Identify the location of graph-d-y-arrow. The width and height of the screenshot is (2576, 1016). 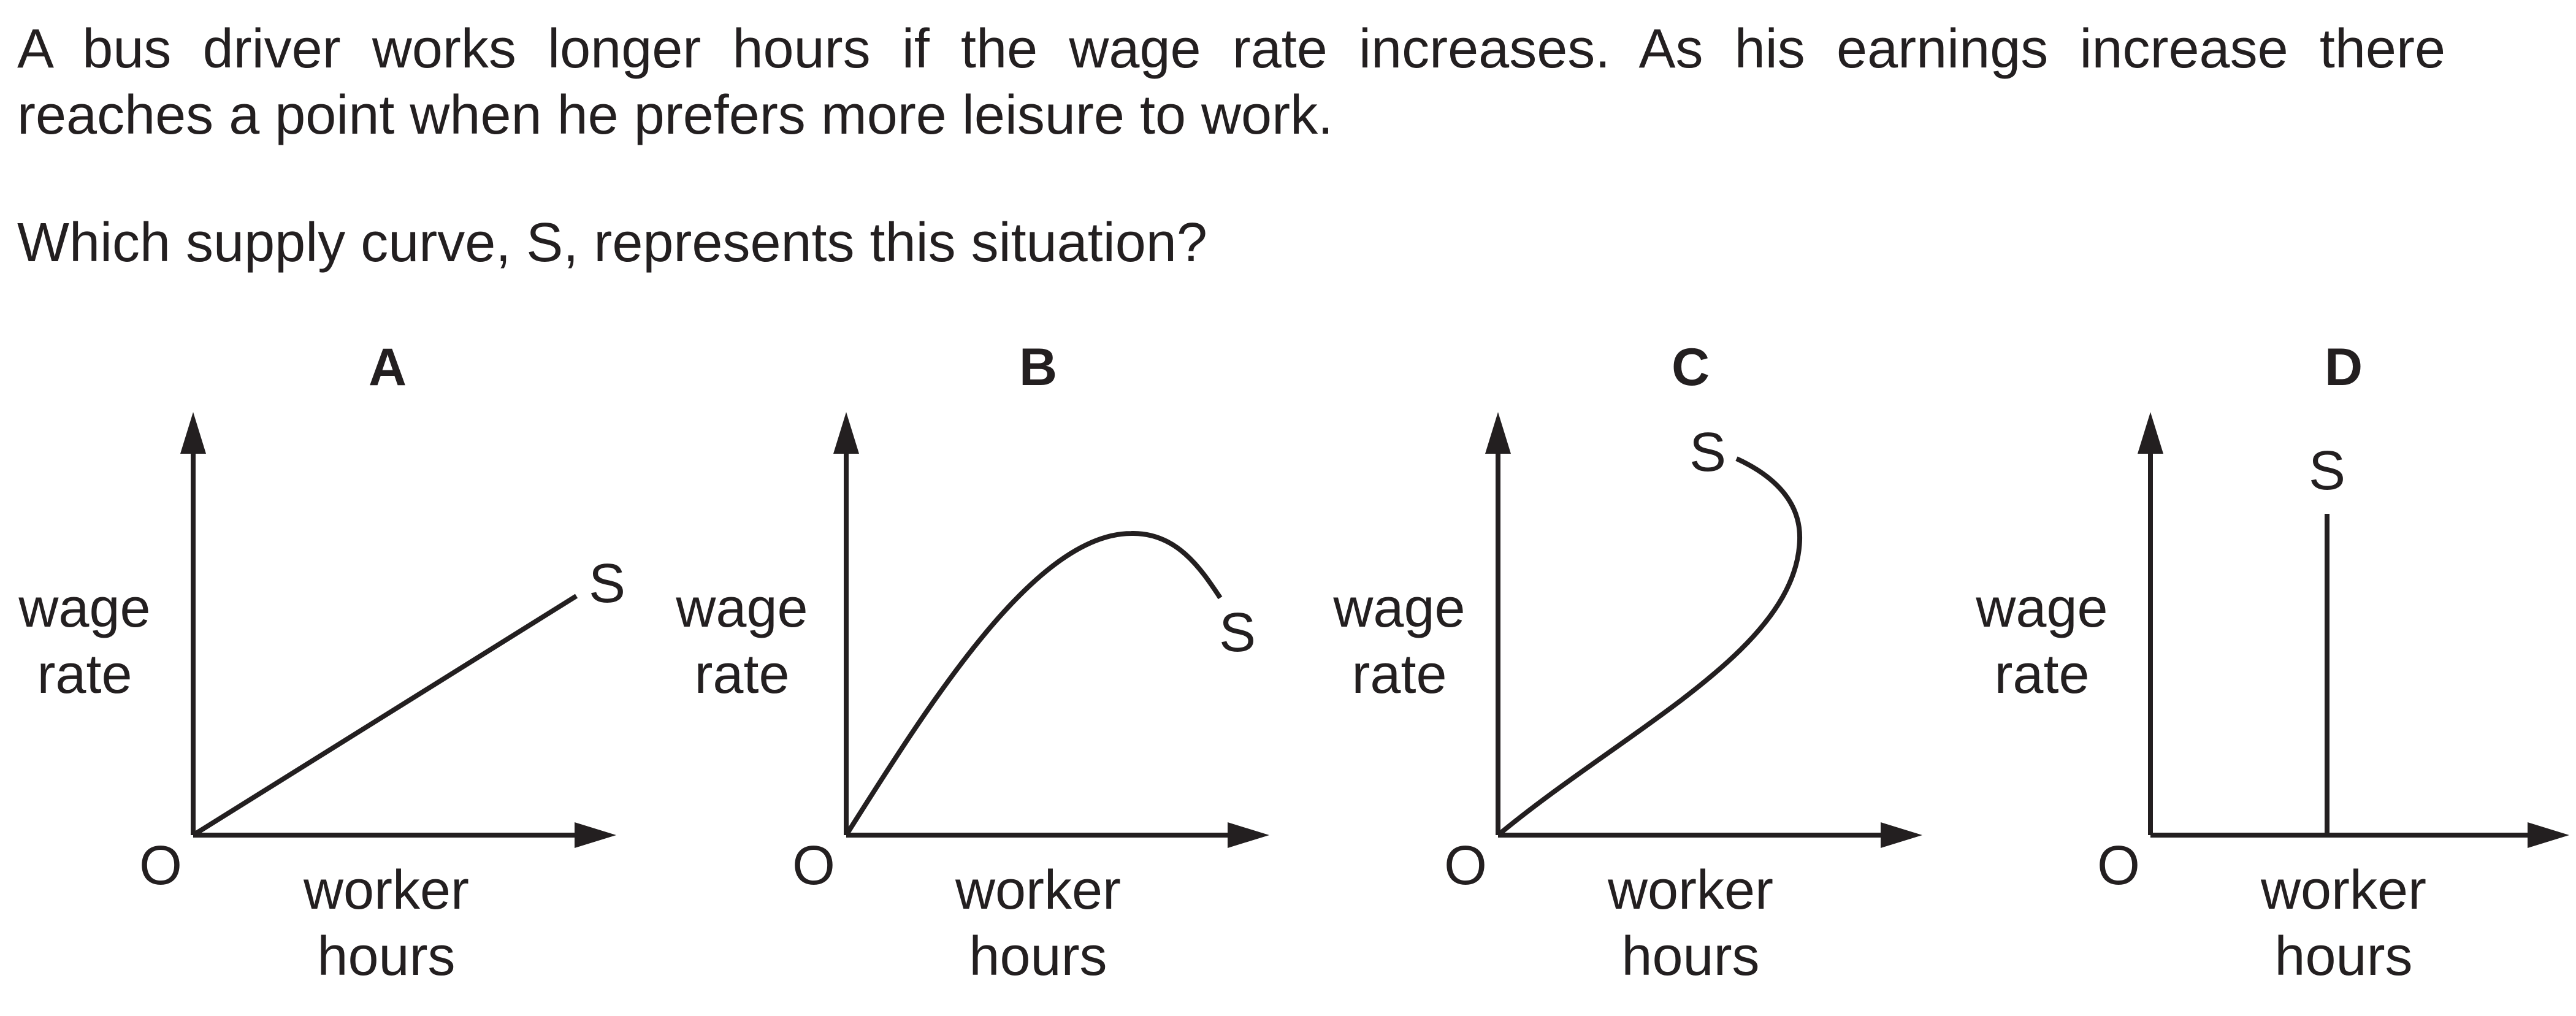
(2150, 433).